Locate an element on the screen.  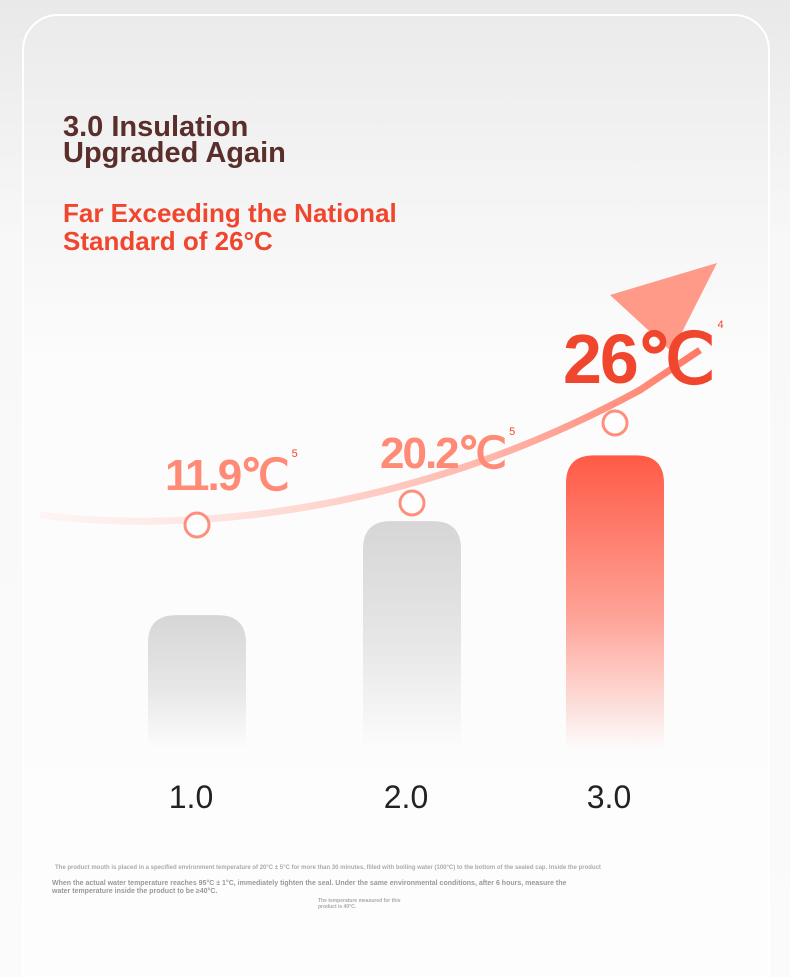
x-tick-label: 2.0 is located at coordinates (406, 797).